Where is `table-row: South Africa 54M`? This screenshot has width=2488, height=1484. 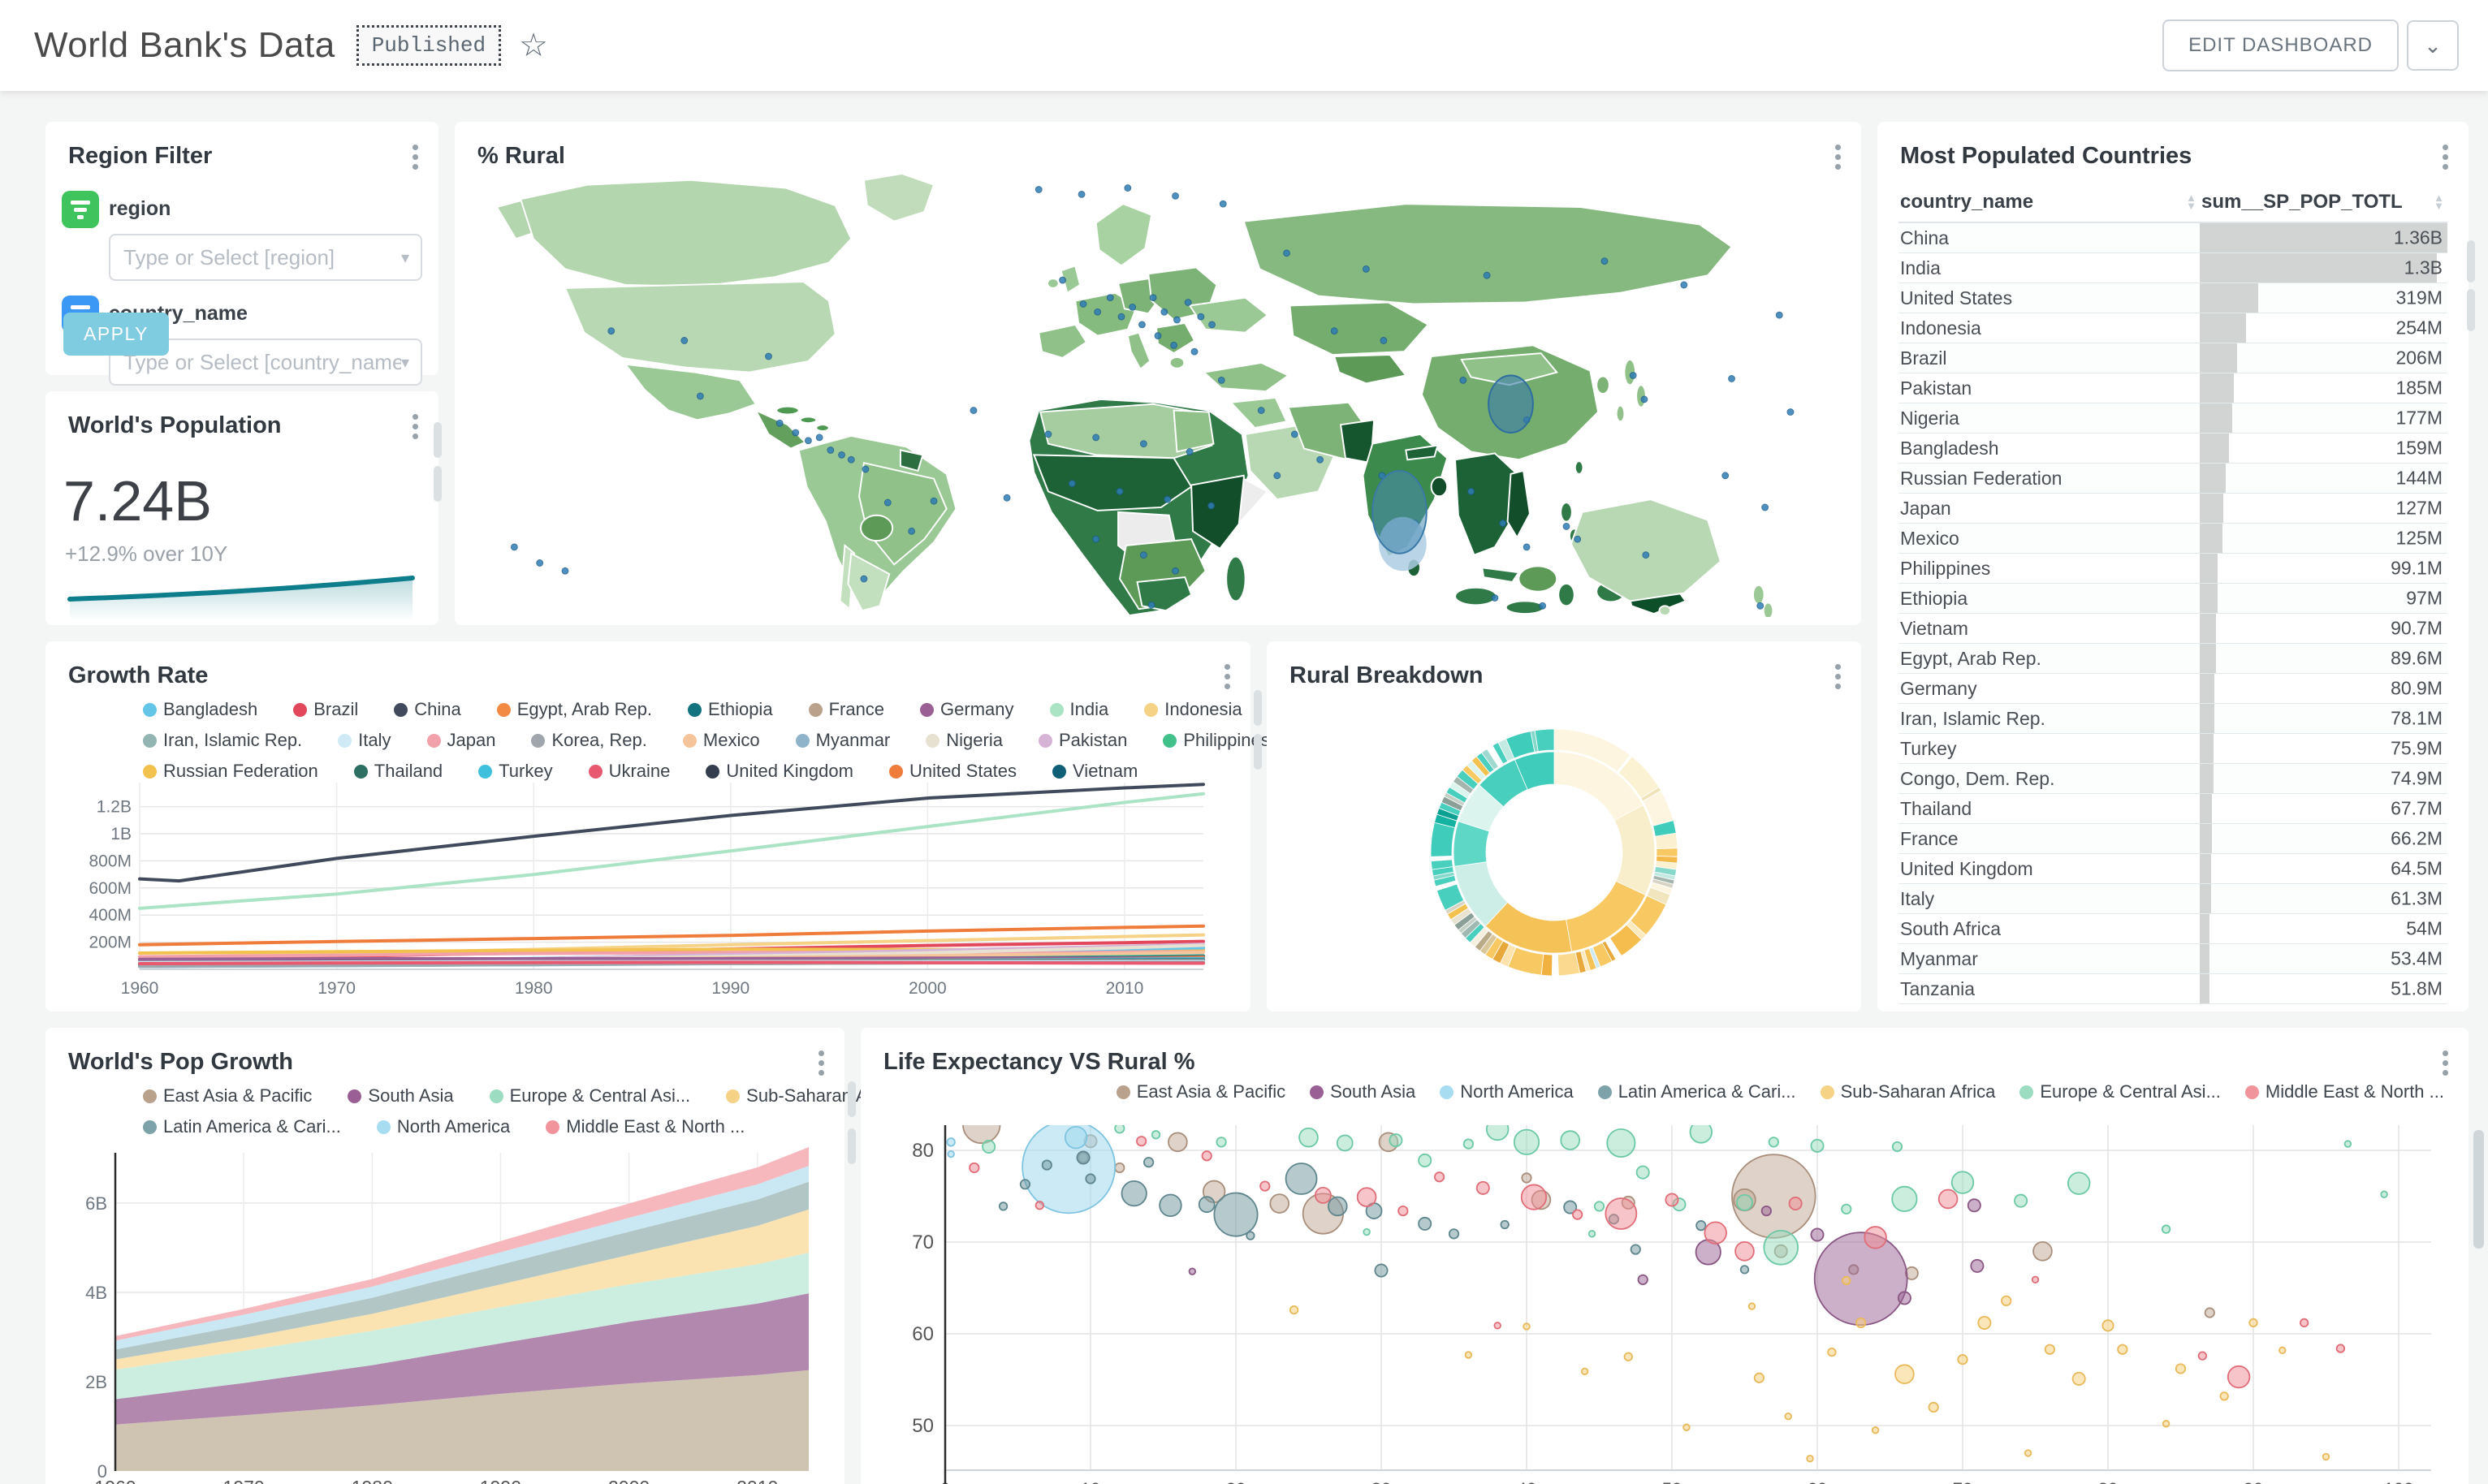 table-row: South Africa 54M is located at coordinates (2172, 928).